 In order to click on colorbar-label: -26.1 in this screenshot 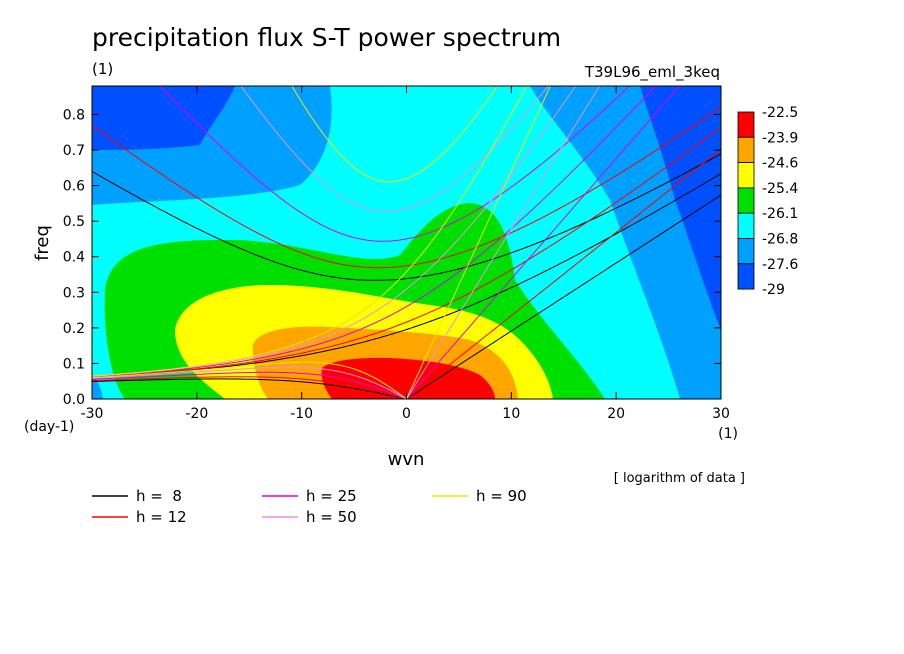, I will do `click(780, 214)`.